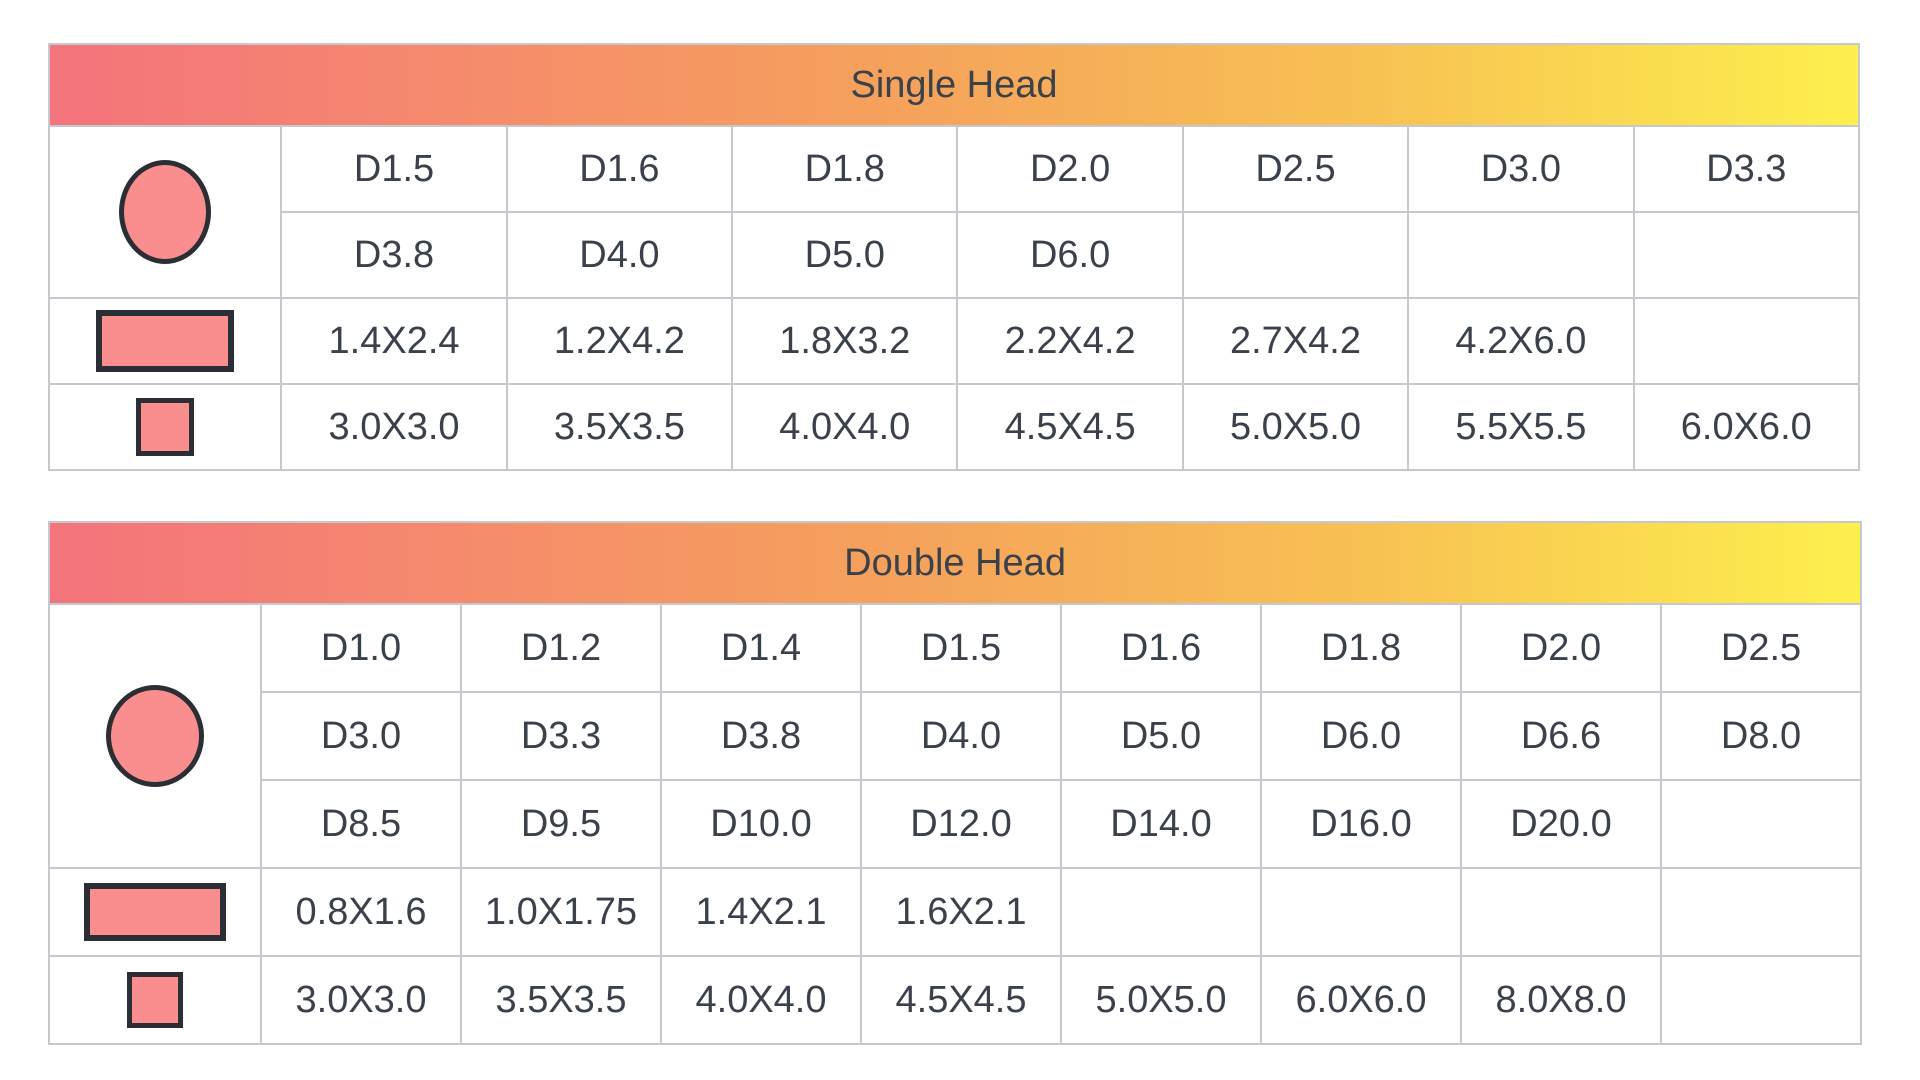  Describe the element at coordinates (361, 648) in the screenshot. I see `table-cell: D1.0` at that location.